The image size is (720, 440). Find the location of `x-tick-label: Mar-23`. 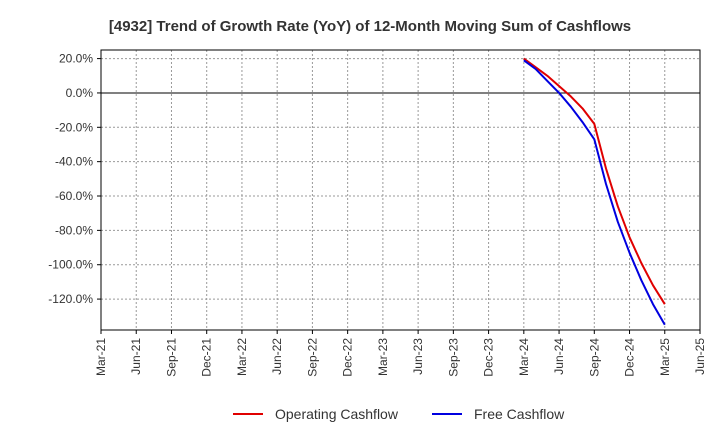

x-tick-label: Mar-23 is located at coordinates (383, 357).